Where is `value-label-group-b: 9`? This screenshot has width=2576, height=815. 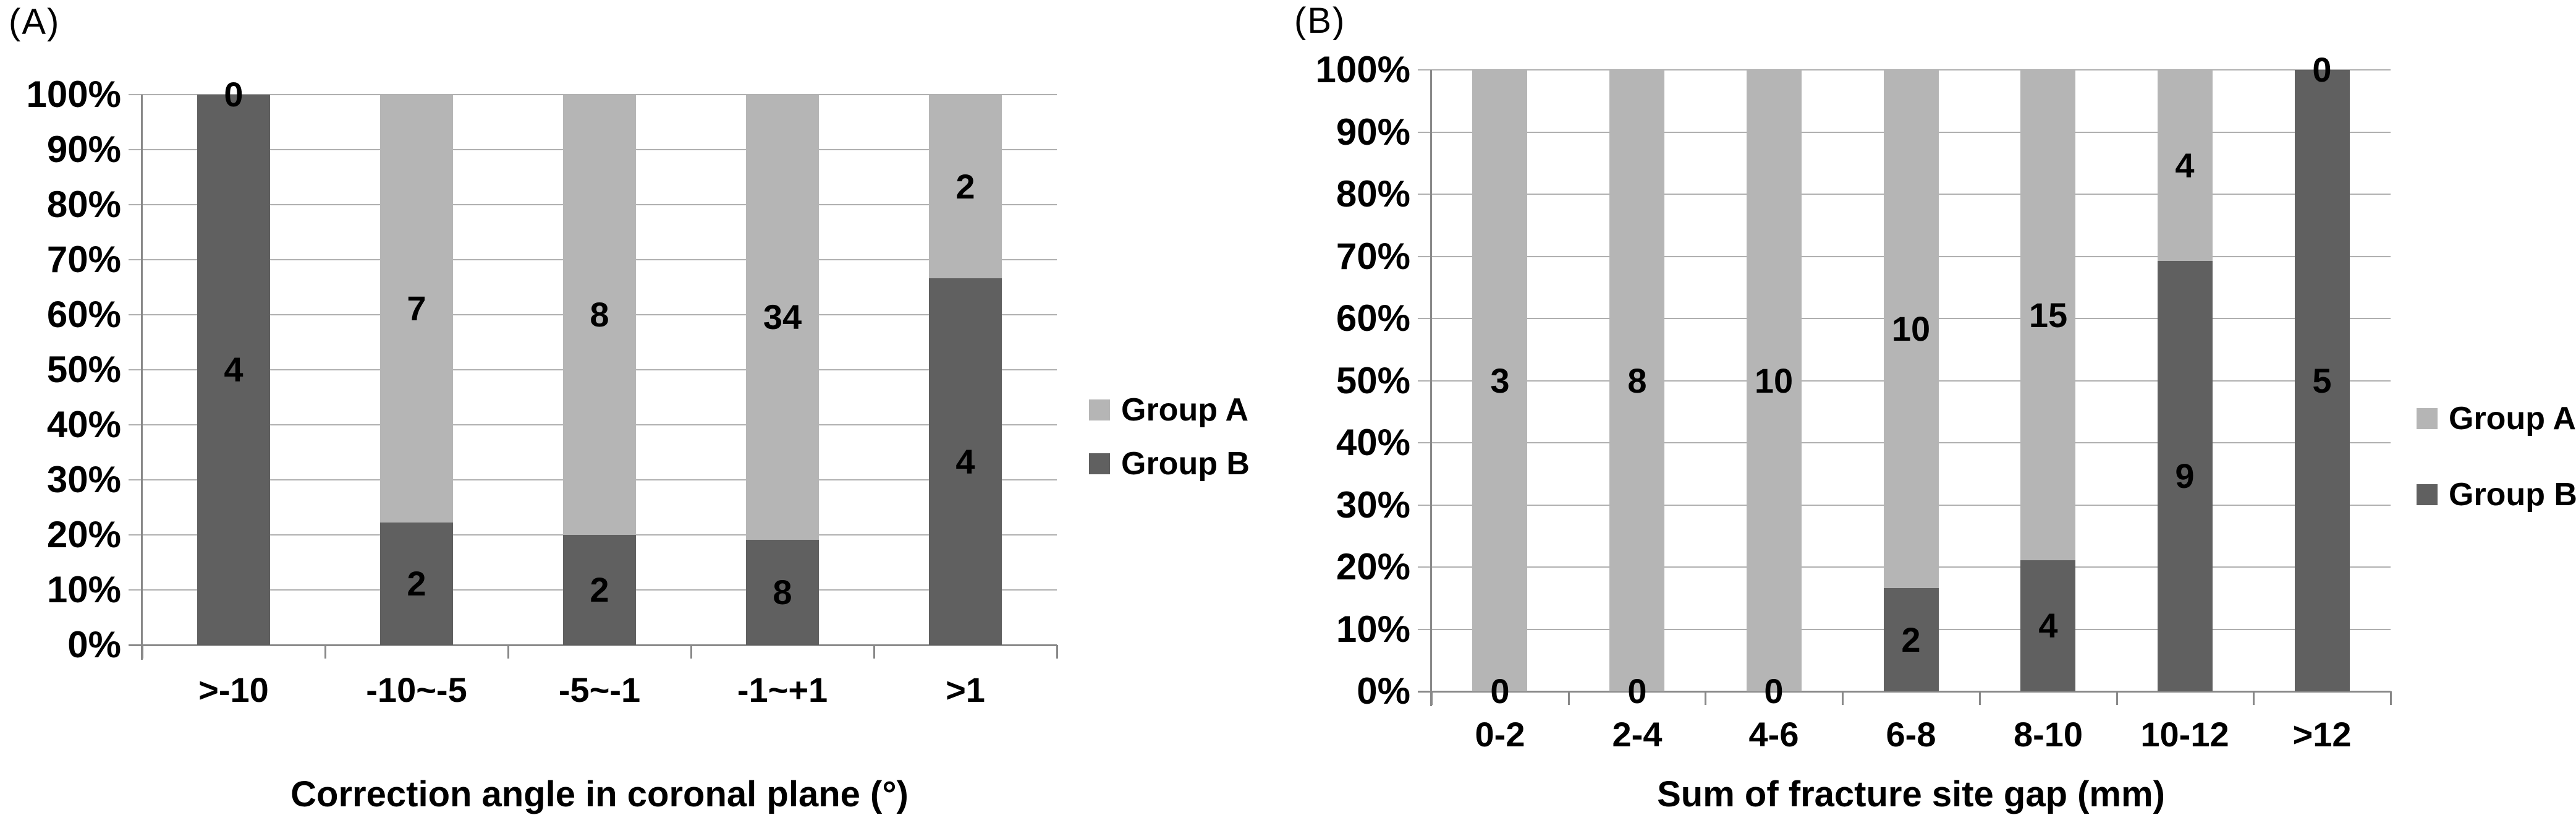
value-label-group-b: 9 is located at coordinates (2185, 475).